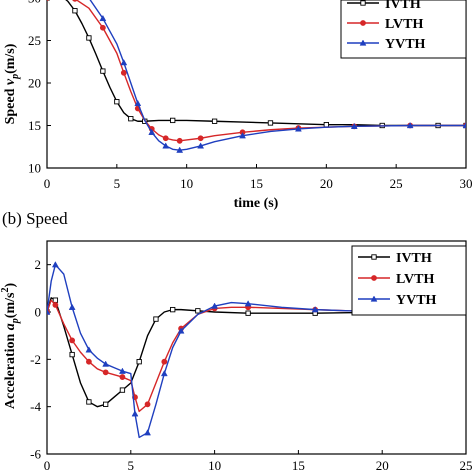  What do you see at coordinates (47, 183) in the screenshot?
I see `speed-xtick-label: 0` at bounding box center [47, 183].